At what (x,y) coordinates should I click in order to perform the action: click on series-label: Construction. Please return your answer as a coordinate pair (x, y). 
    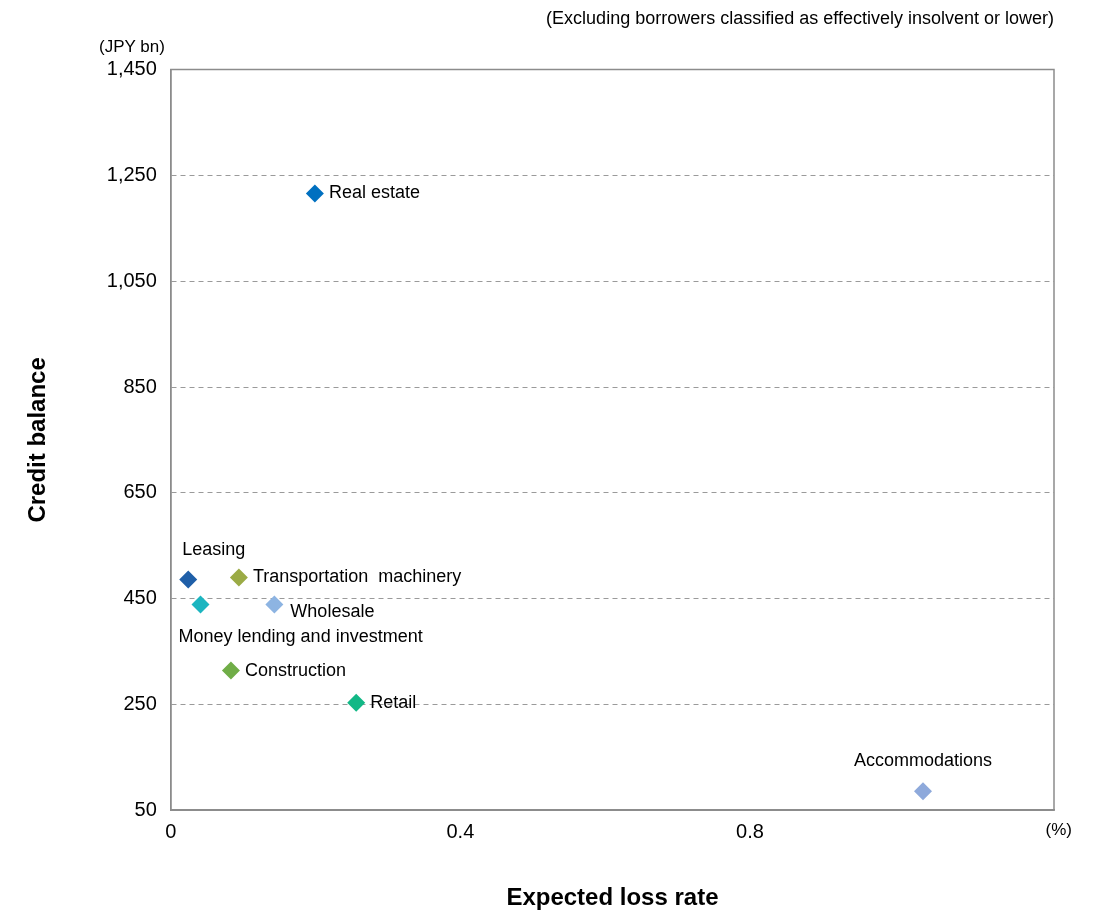
    Looking at the image, I should click on (295, 669).